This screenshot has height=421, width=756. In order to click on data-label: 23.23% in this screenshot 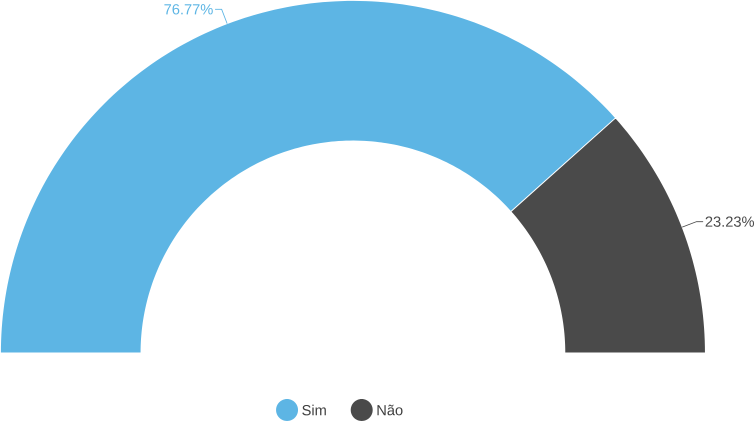, I will do `click(730, 221)`.